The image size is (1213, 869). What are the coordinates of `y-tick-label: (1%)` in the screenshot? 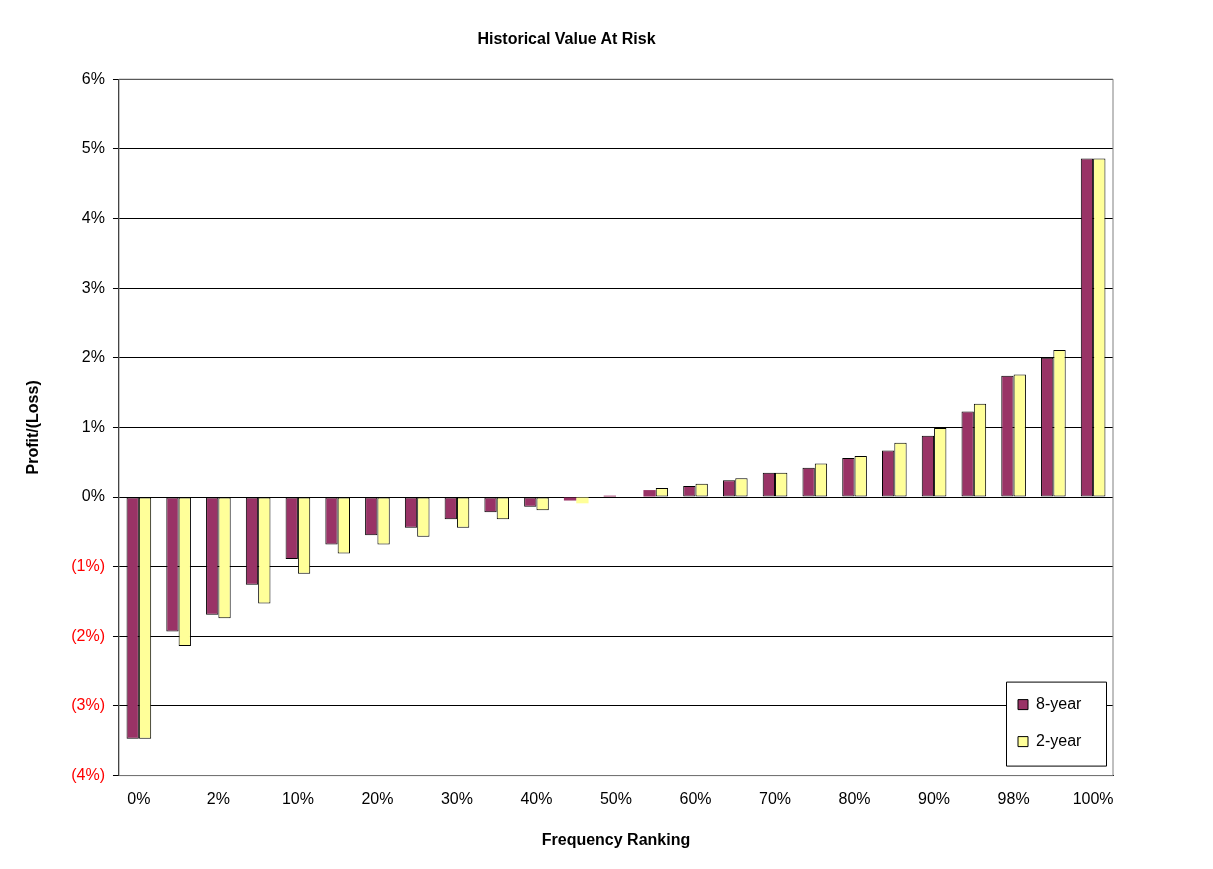 It's located at (88, 566).